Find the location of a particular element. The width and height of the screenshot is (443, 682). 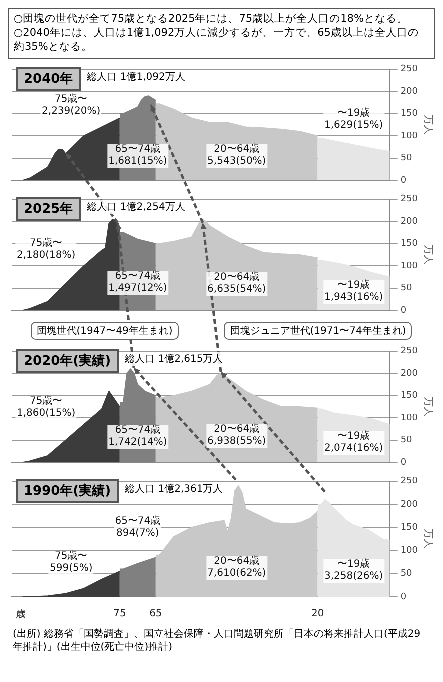

annotation: 65〜74歳 1,742(14%) is located at coordinates (138, 437).